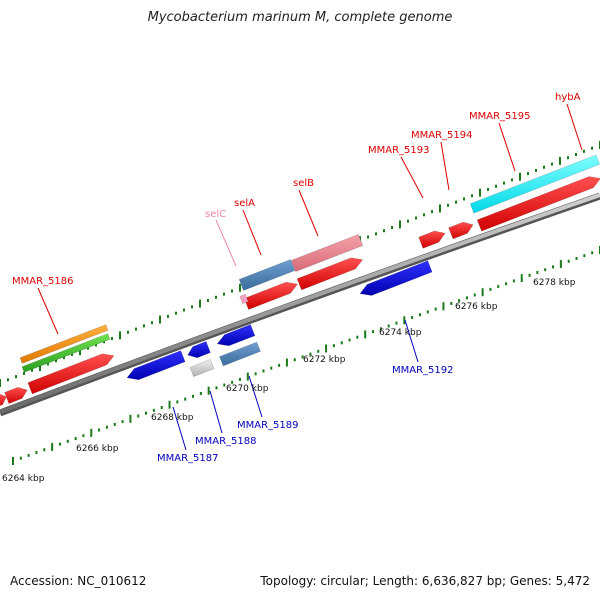 Image resolution: width=600 pixels, height=600 pixels. What do you see at coordinates (172, 418) in the screenshot?
I see `kbp-label: 6268 kbp` at bounding box center [172, 418].